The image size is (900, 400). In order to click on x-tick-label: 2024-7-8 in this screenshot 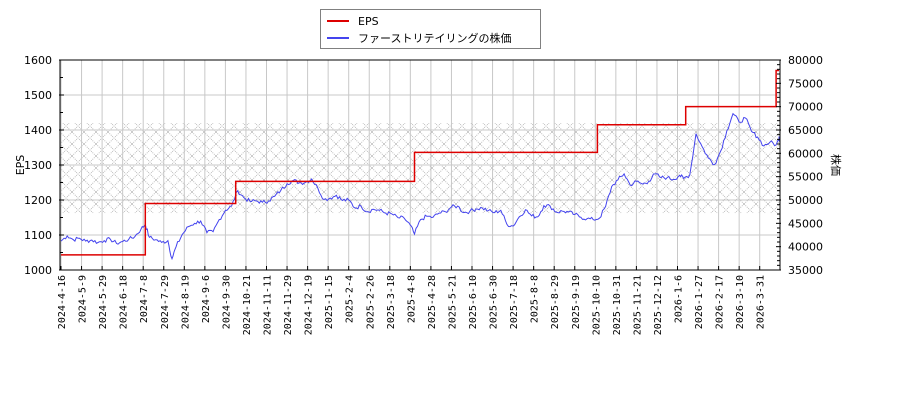, I will do `click(144, 299)`.